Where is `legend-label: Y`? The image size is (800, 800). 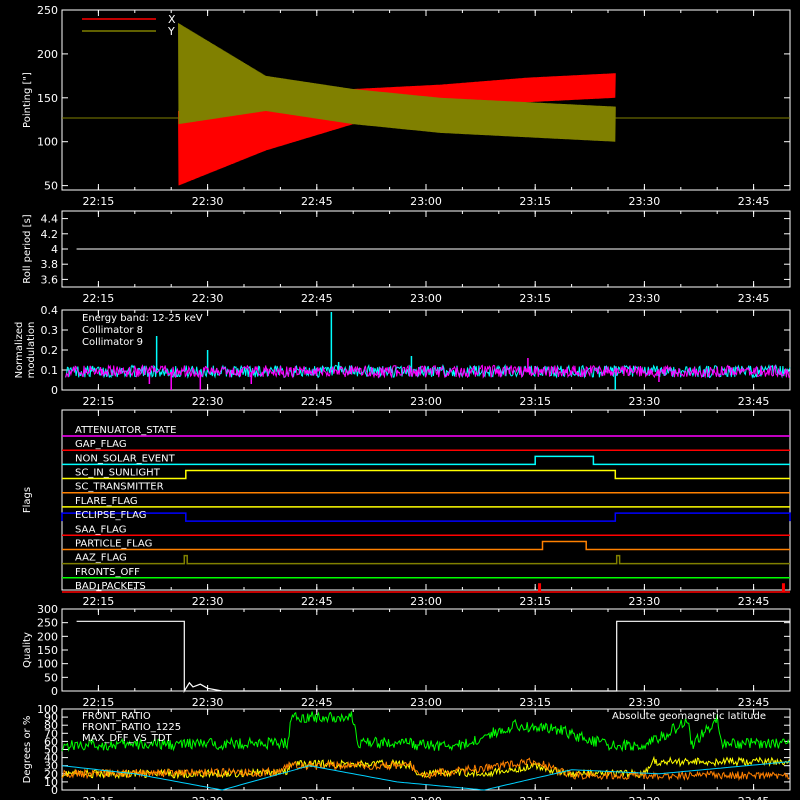
legend-label: Y is located at coordinates (171, 31).